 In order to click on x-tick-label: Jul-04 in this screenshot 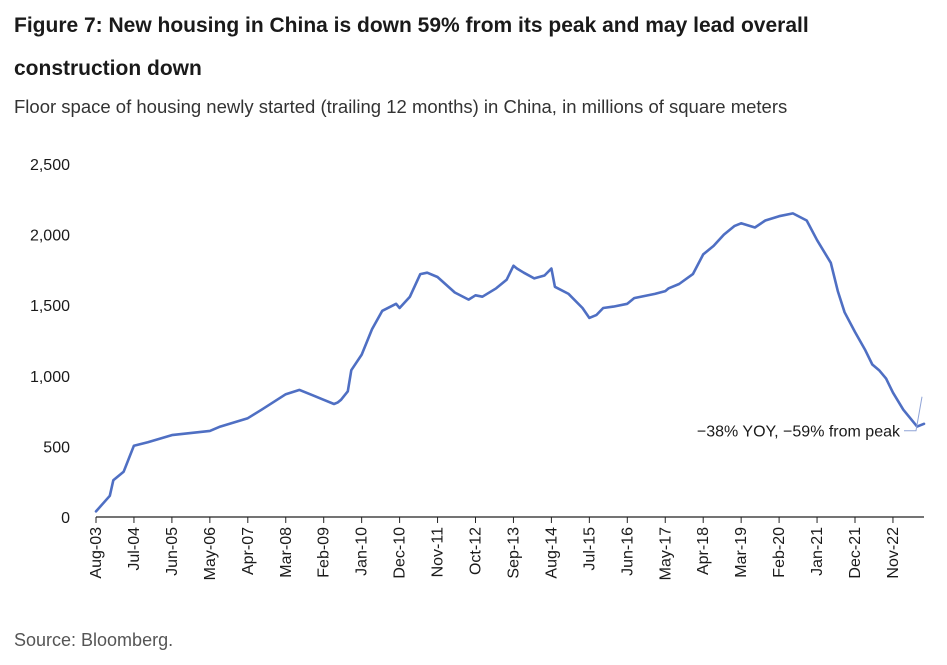, I will do `click(134, 549)`.